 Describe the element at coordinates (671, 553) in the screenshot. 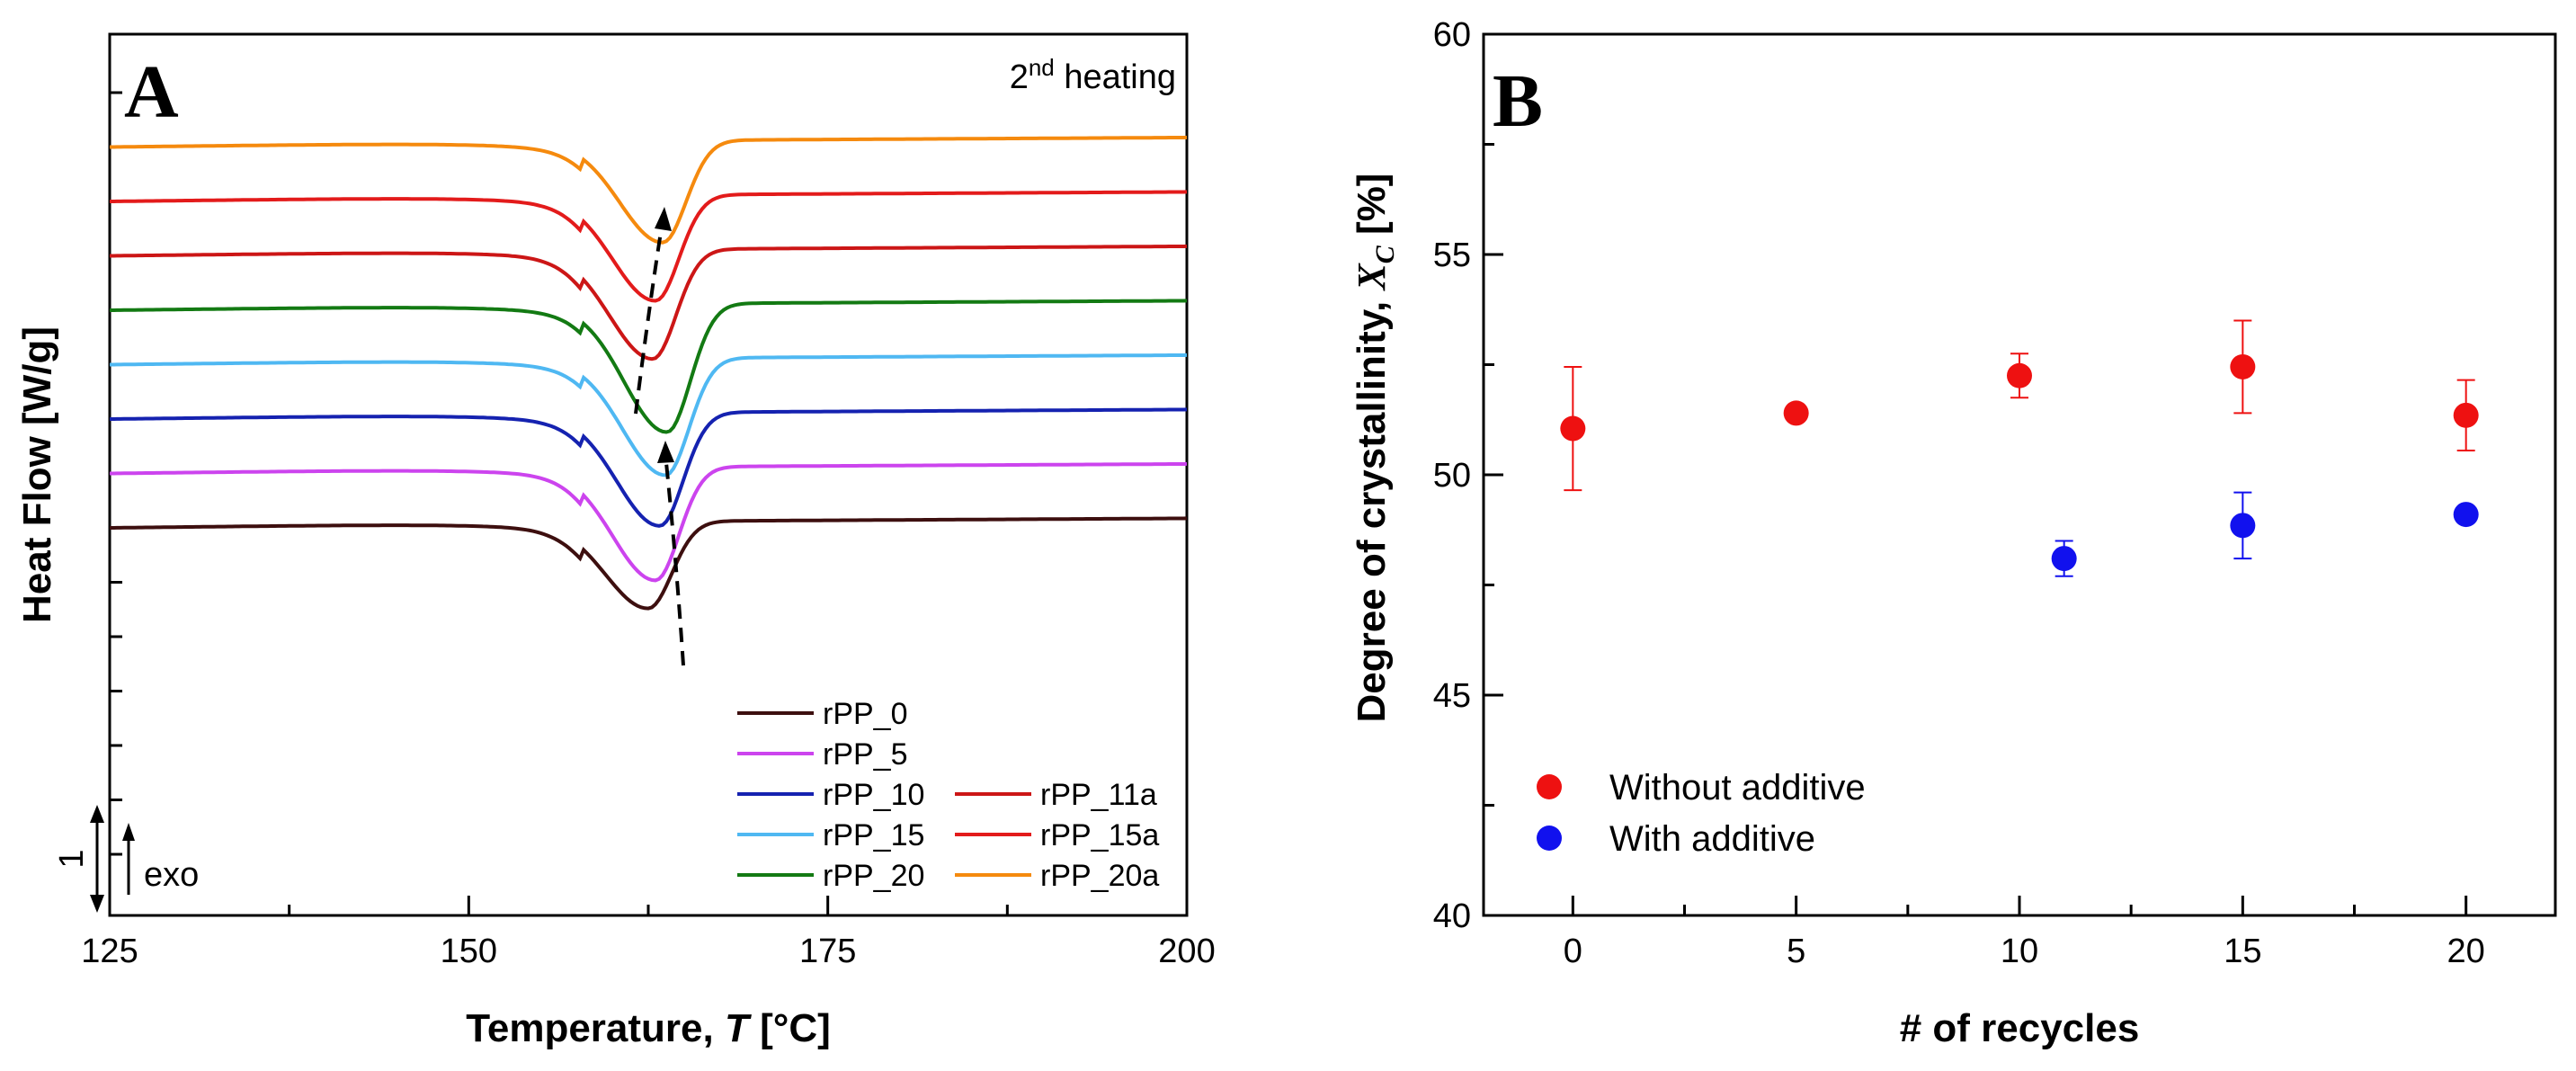

I see `trend-arrow-lower` at that location.